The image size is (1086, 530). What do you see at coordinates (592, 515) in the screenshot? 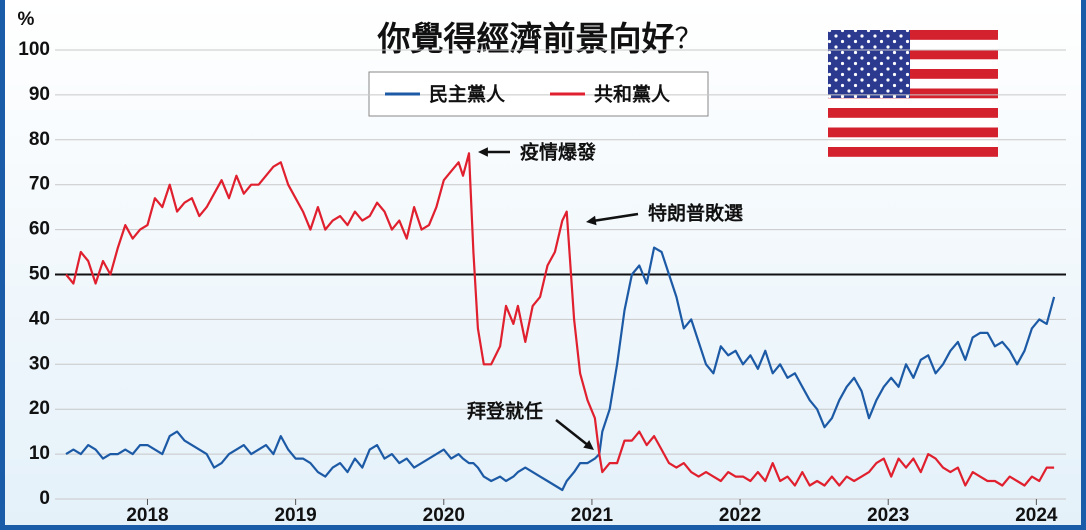
I see `x-tick-label: 2021` at bounding box center [592, 515].